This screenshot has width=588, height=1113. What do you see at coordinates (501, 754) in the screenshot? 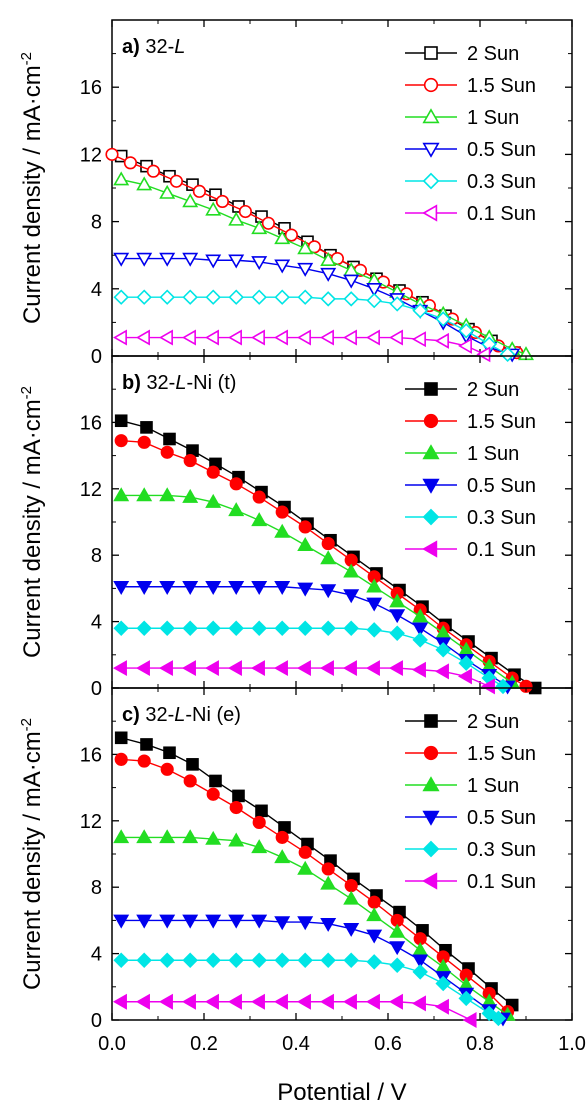
I see `legend-label: 1.5 Sun` at bounding box center [501, 754].